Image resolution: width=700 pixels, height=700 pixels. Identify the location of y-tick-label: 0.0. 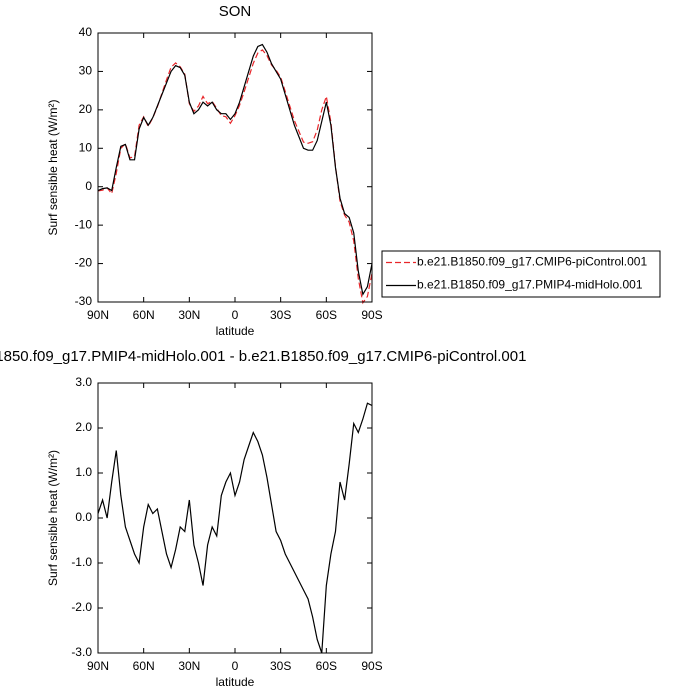
(83, 517).